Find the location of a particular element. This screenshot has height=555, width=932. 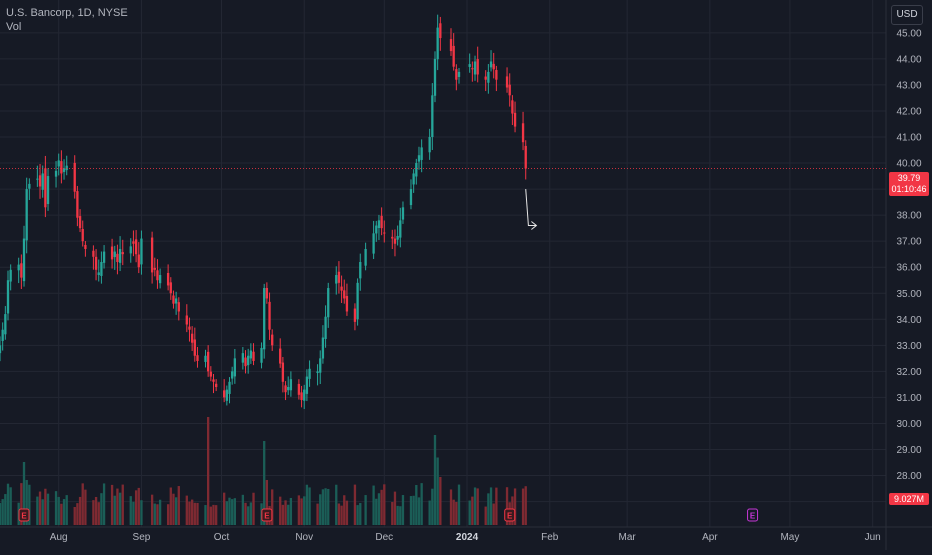

legend: U.S. Bancorp, 1D, NYSE Vol is located at coordinates (67, 20).